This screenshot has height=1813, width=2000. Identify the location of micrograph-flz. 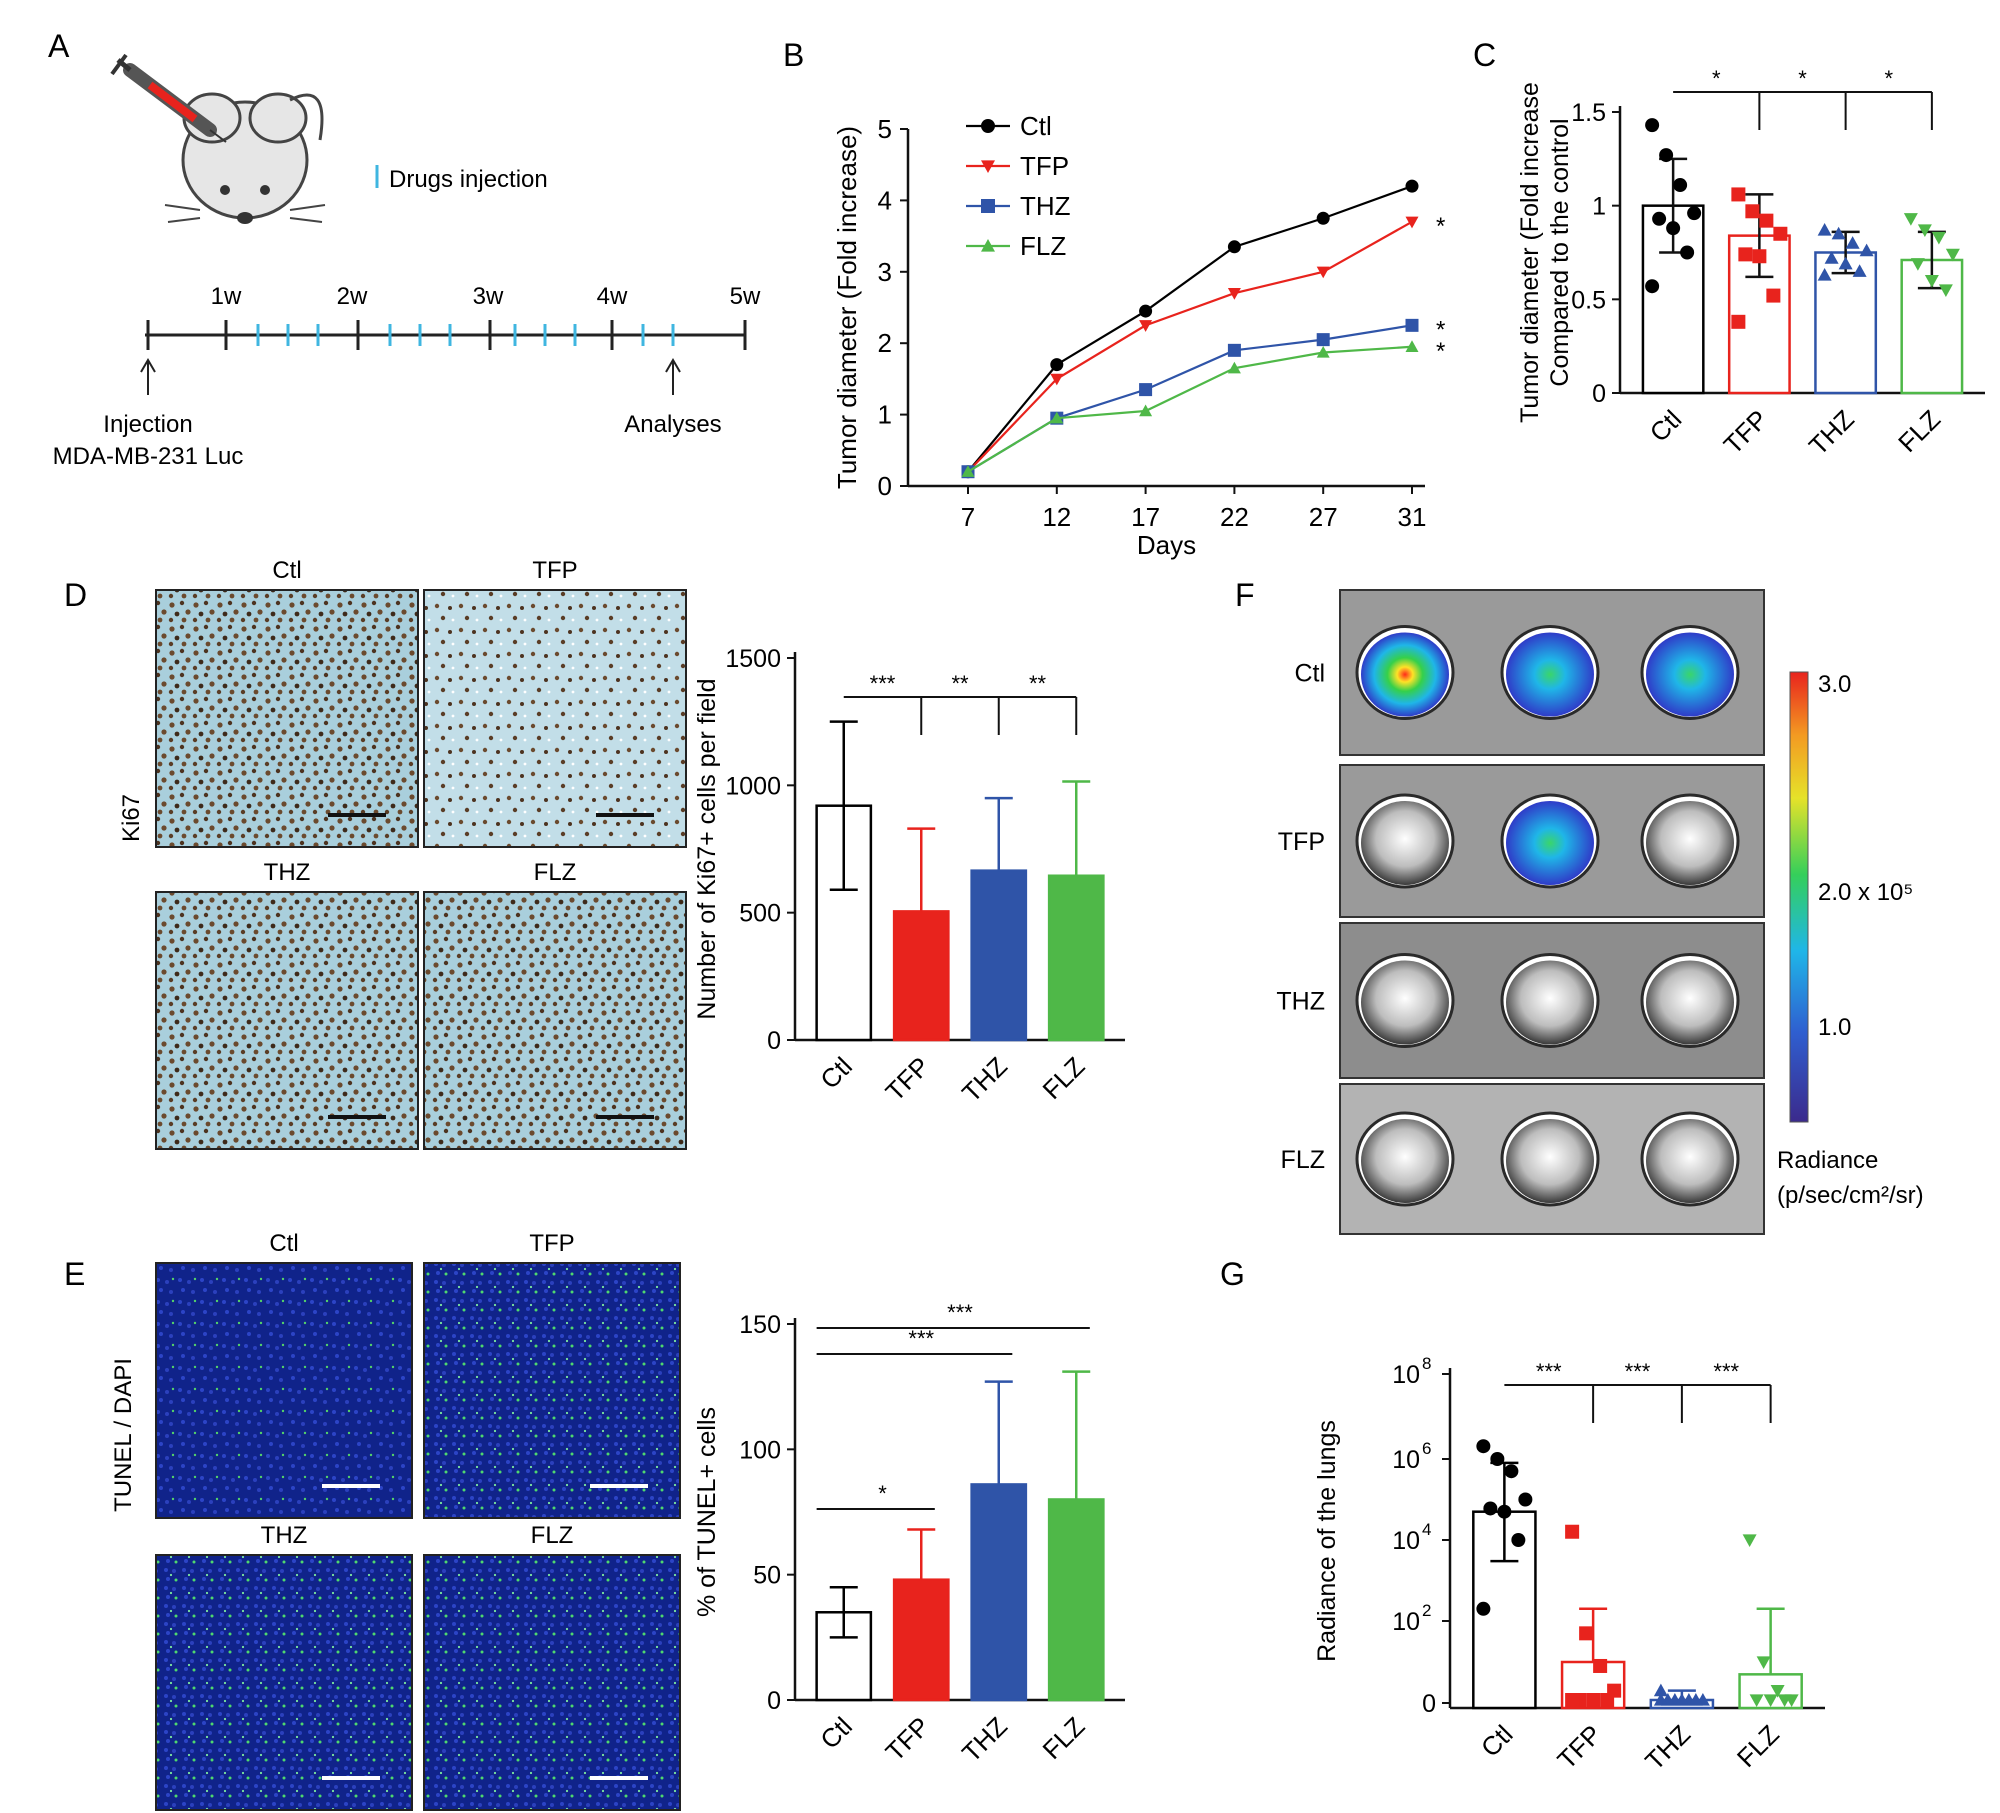
(552, 1682).